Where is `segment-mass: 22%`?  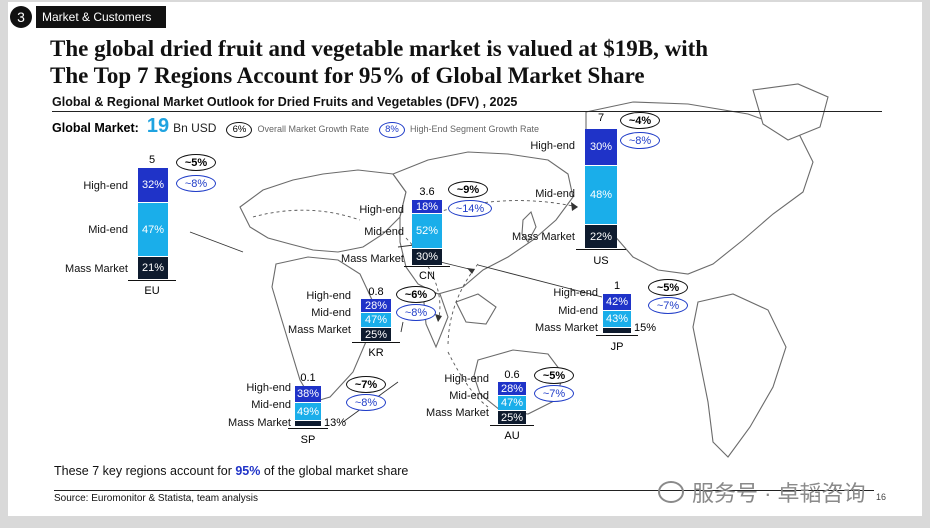
segment-mass: 22% is located at coordinates (601, 237).